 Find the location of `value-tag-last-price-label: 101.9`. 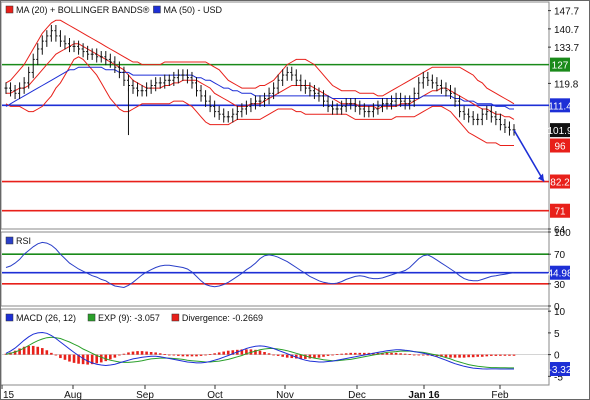

value-tag-last-price-label: 101.9 is located at coordinates (559, 131).